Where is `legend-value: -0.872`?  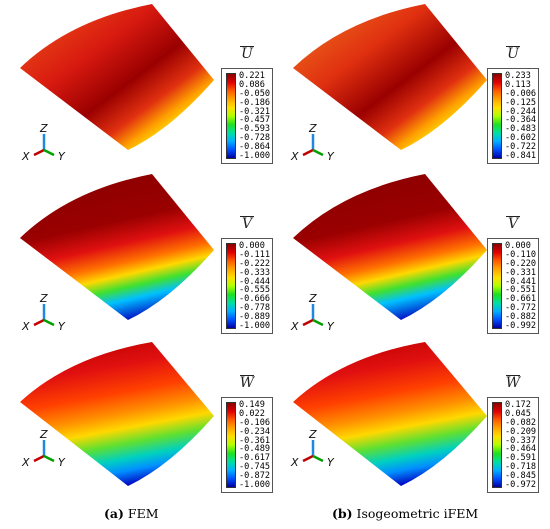
legend-value: -0.872 is located at coordinates (255, 476).